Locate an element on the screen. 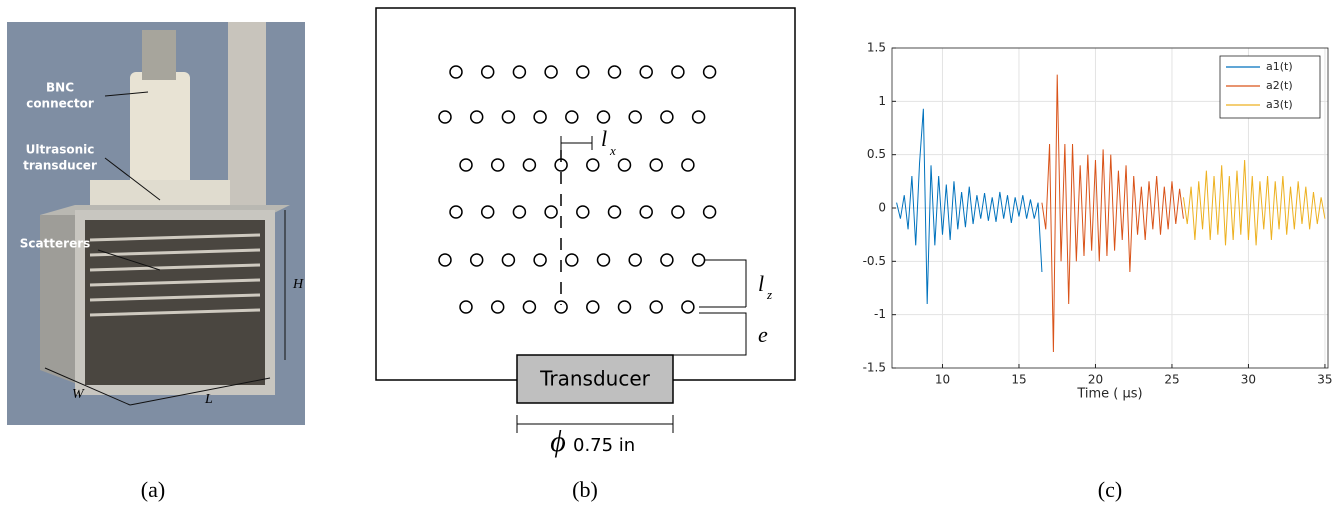  legend-label: a1(t) is located at coordinates (1279, 66).